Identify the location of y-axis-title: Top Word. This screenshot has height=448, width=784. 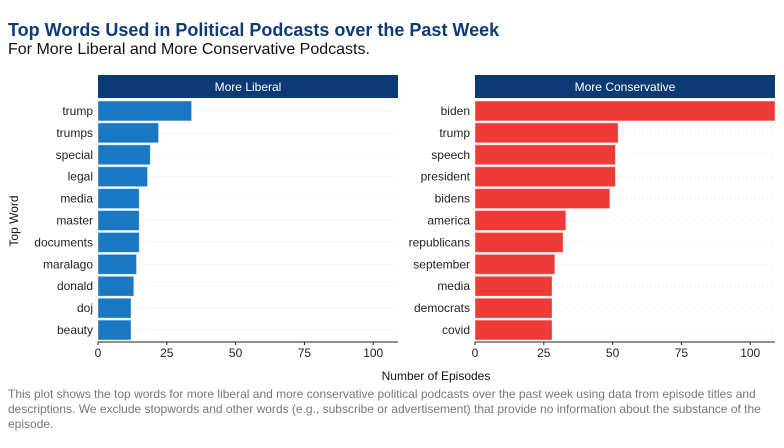
(14, 220).